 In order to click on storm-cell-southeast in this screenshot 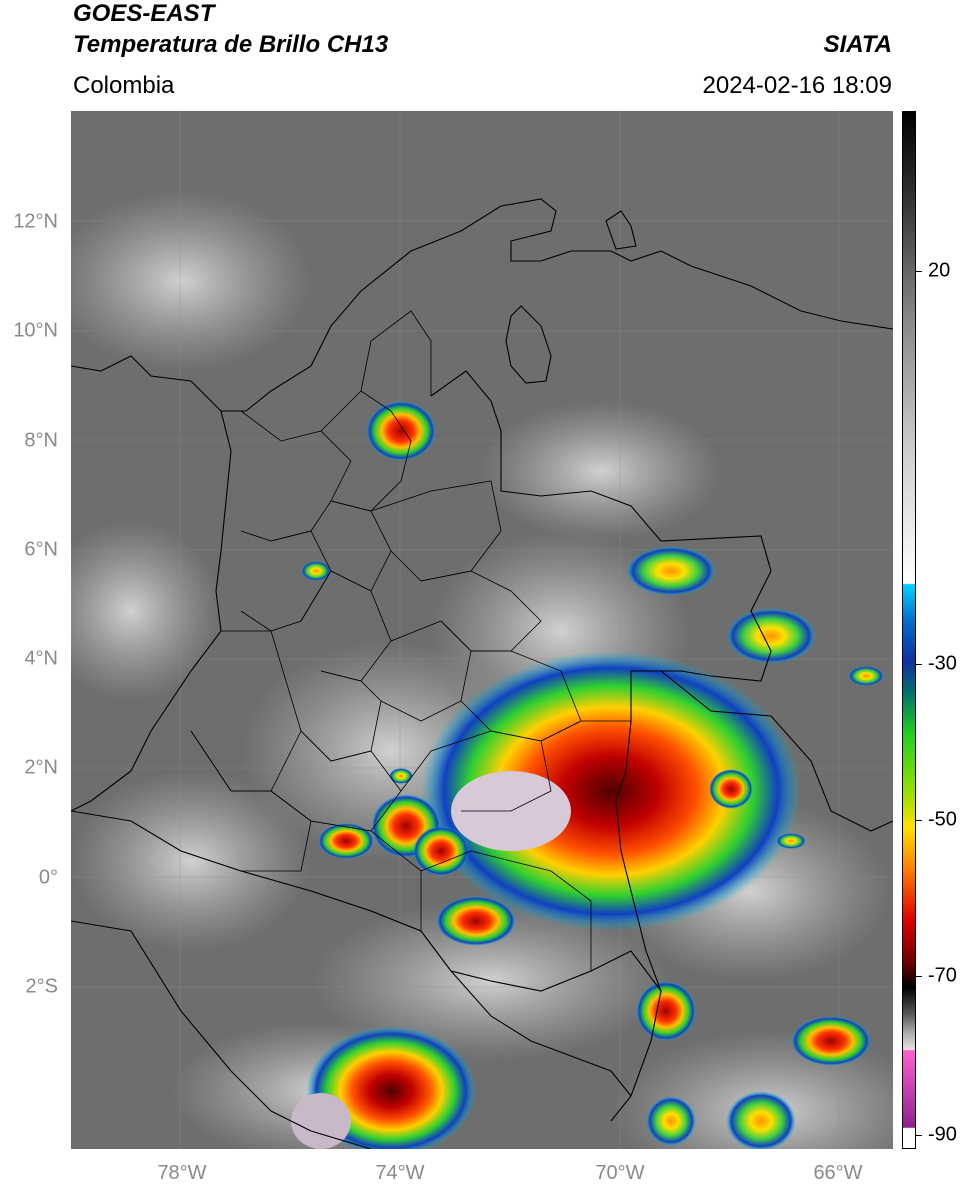, I will do `click(666, 1011)`.